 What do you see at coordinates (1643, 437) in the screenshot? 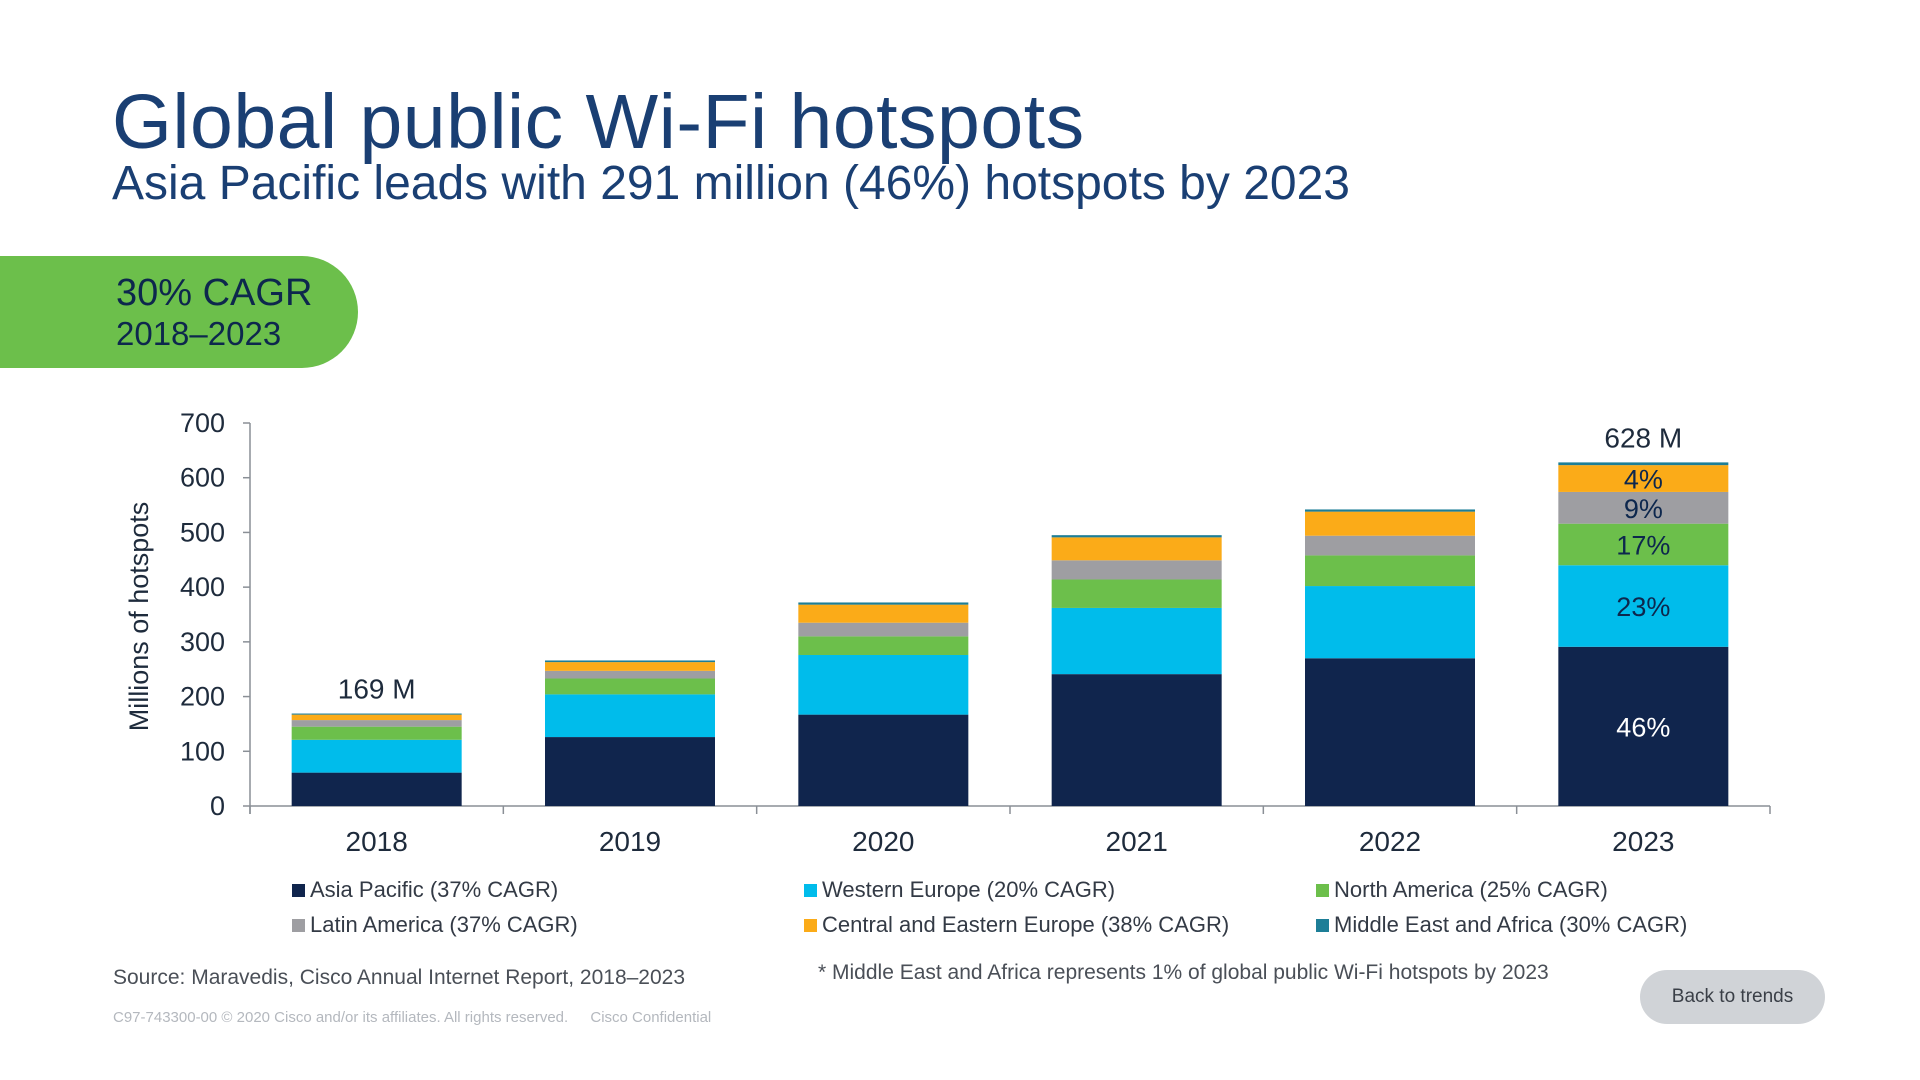
I see `total-label: 628 M` at bounding box center [1643, 437].